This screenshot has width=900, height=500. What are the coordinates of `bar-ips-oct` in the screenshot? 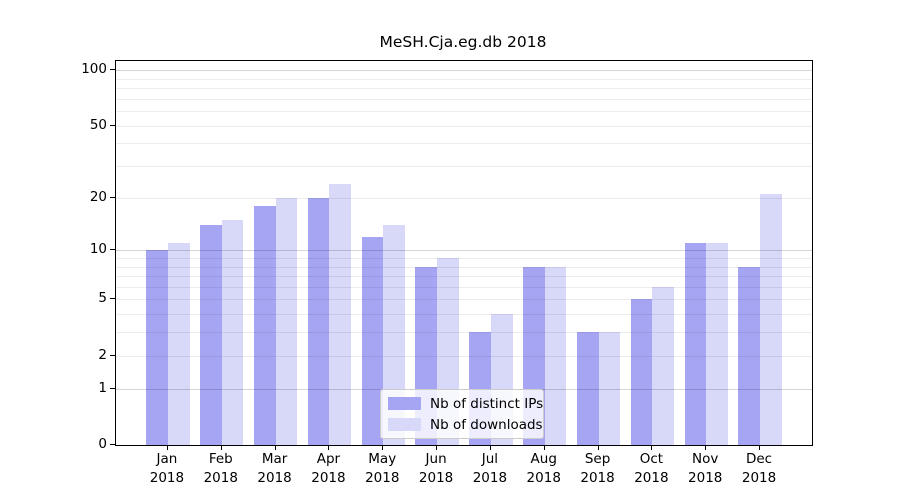 It's located at (641, 372).